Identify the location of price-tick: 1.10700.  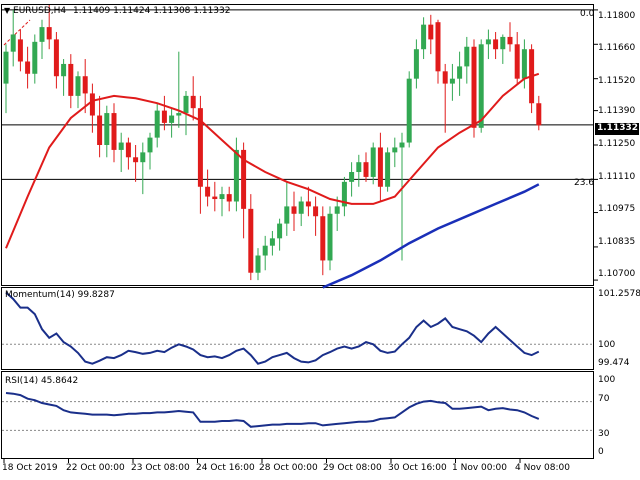
(617, 274).